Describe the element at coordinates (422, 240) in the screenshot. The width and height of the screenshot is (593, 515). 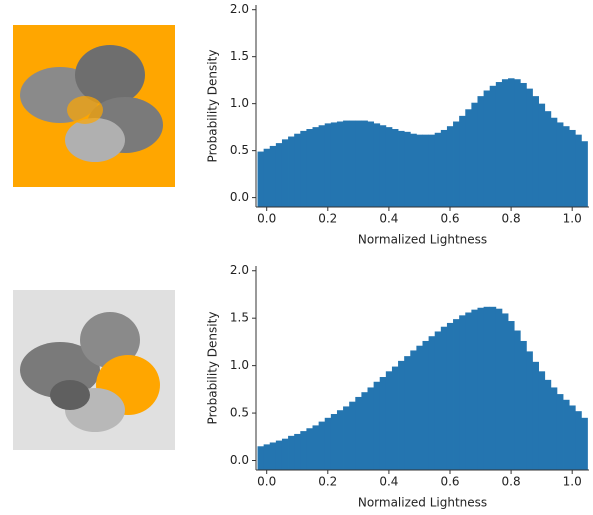
I see `x-axis-label: Normalized Lightness` at that location.